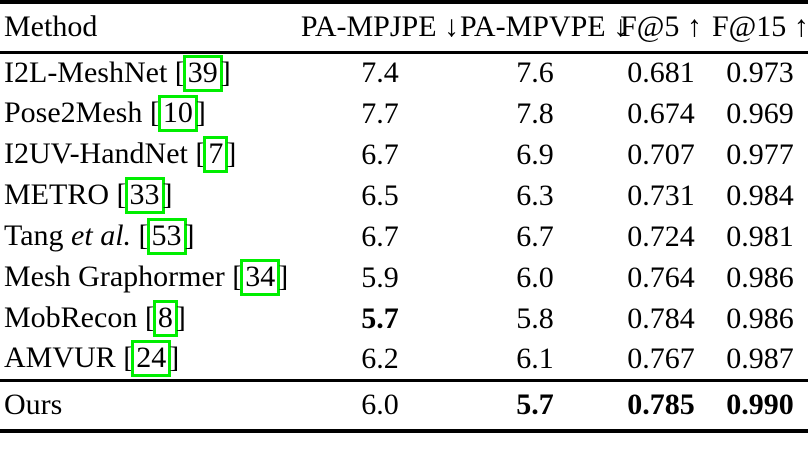  I want to click on value-cell: 0.977, so click(760, 154).